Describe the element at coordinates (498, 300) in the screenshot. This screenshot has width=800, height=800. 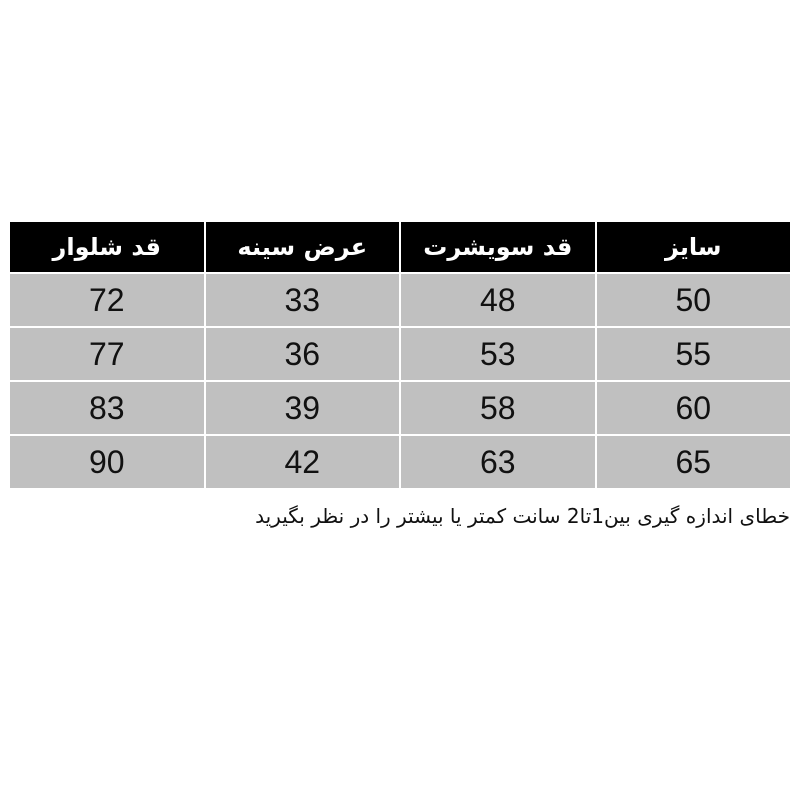
I see `table-cell: 48` at that location.